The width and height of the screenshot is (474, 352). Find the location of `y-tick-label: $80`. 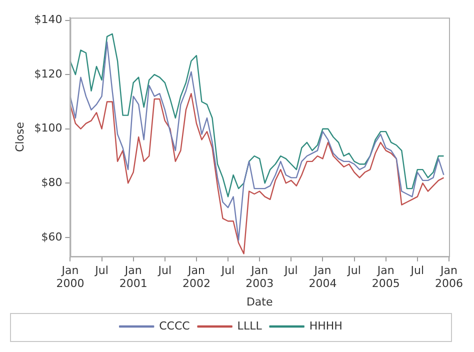

y-tick-label: $80 is located at coordinates (51, 182).